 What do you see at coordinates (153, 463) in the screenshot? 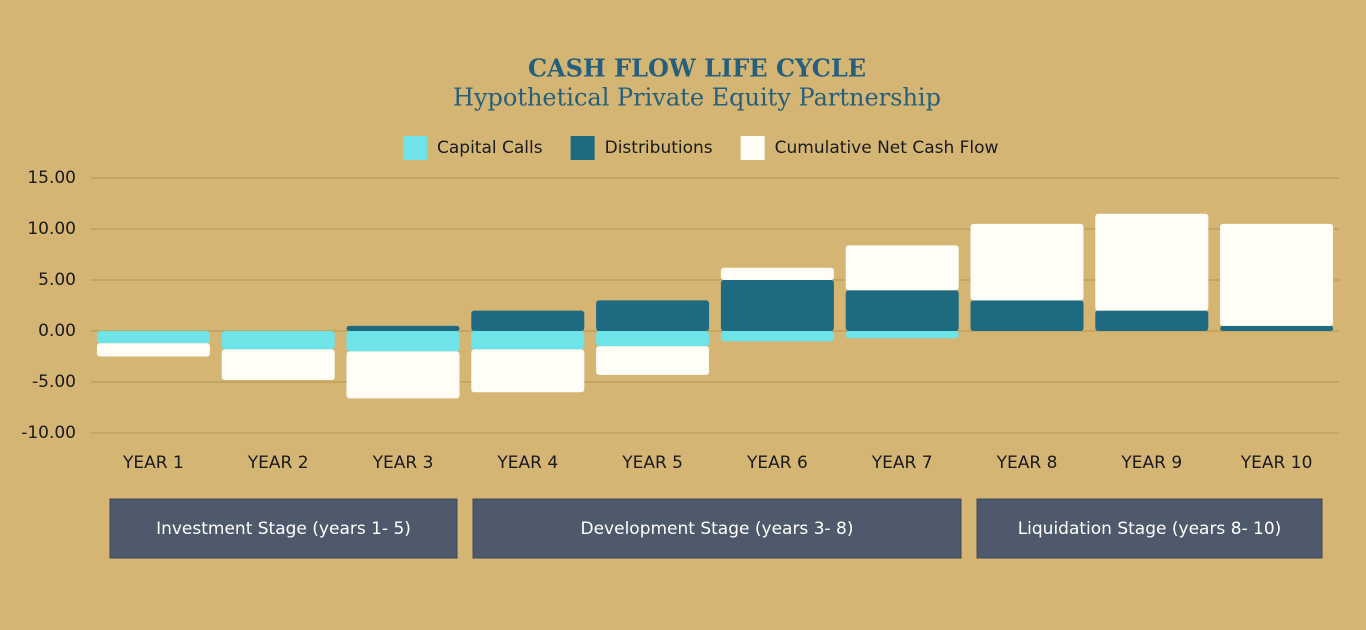
I see `x-tick-label: YEAR 1` at bounding box center [153, 463].